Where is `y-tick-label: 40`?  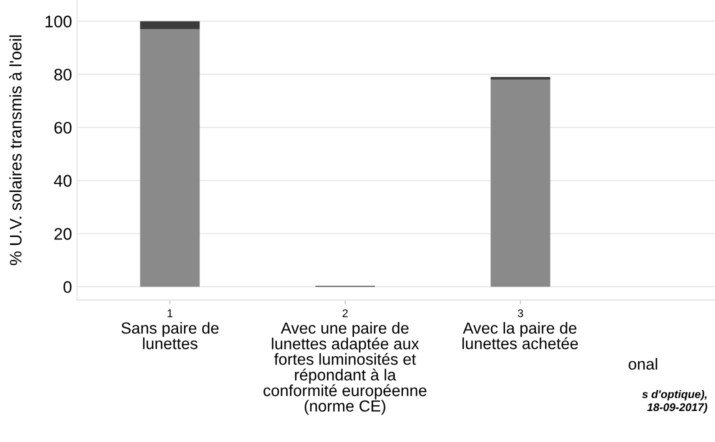
y-tick-label: 40 is located at coordinates (63, 180).